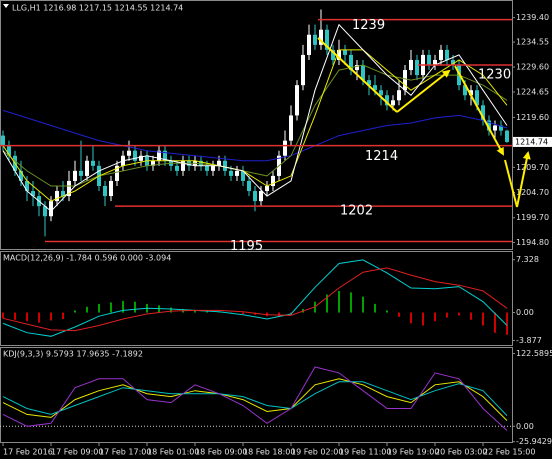 The height and width of the screenshot is (459, 552). Describe the element at coordinates (532, 67) in the screenshot. I see `y-tick-label: 1229.60` at that location.